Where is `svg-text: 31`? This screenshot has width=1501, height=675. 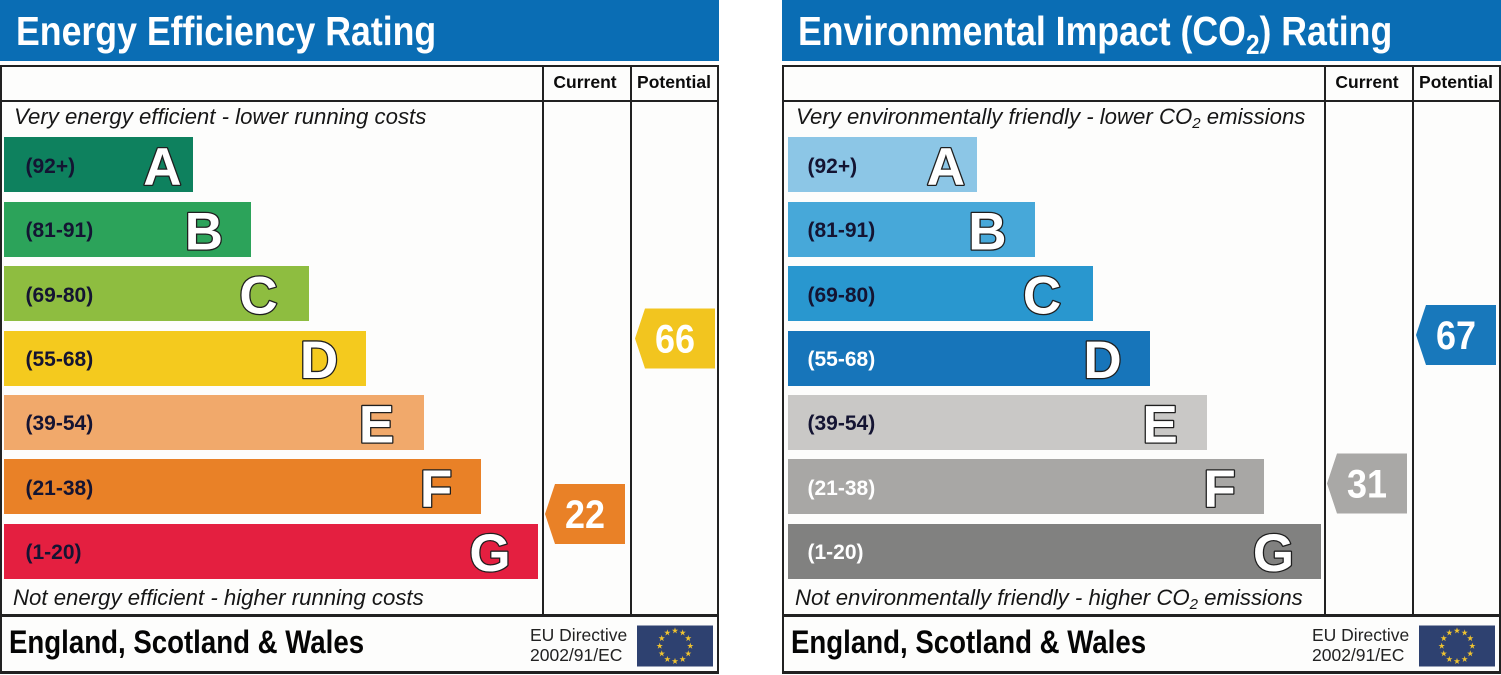
svg-text: 31 is located at coordinates (1367, 485).